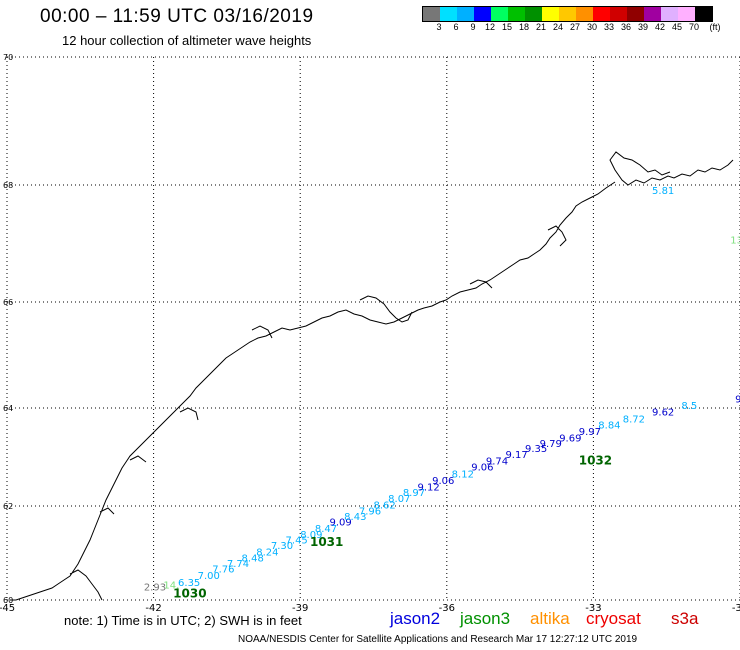 The height and width of the screenshot is (650, 740). What do you see at coordinates (177, 16) in the screenshot?
I see `map-title: 00:00 – 11:59 UTC 03/16/2019` at bounding box center [177, 16].